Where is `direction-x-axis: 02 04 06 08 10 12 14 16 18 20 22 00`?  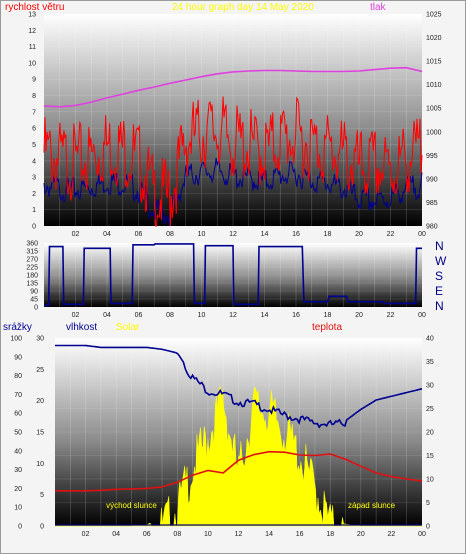
direction-x-axis: 02 04 06 08 10 12 14 16 18 20 22 00 is located at coordinates (249, 315).